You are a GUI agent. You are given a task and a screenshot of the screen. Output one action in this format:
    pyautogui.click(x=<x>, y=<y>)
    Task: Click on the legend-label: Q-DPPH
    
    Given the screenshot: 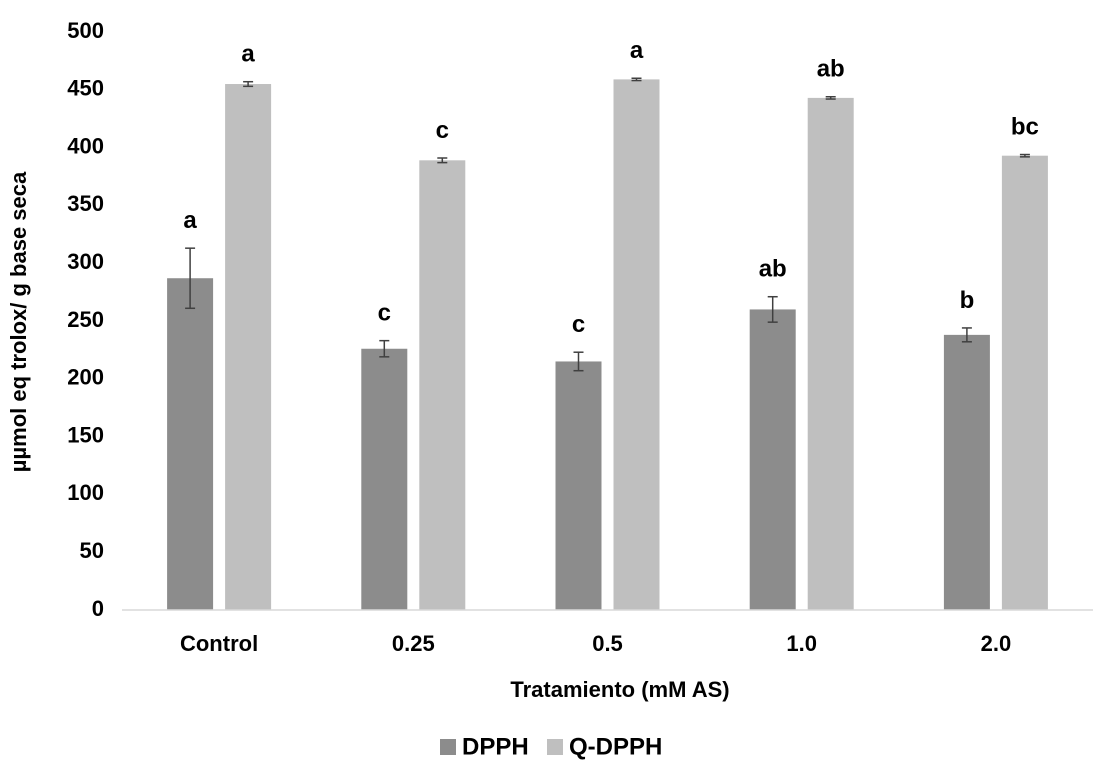 What is the action you would take?
    pyautogui.click(x=615, y=746)
    